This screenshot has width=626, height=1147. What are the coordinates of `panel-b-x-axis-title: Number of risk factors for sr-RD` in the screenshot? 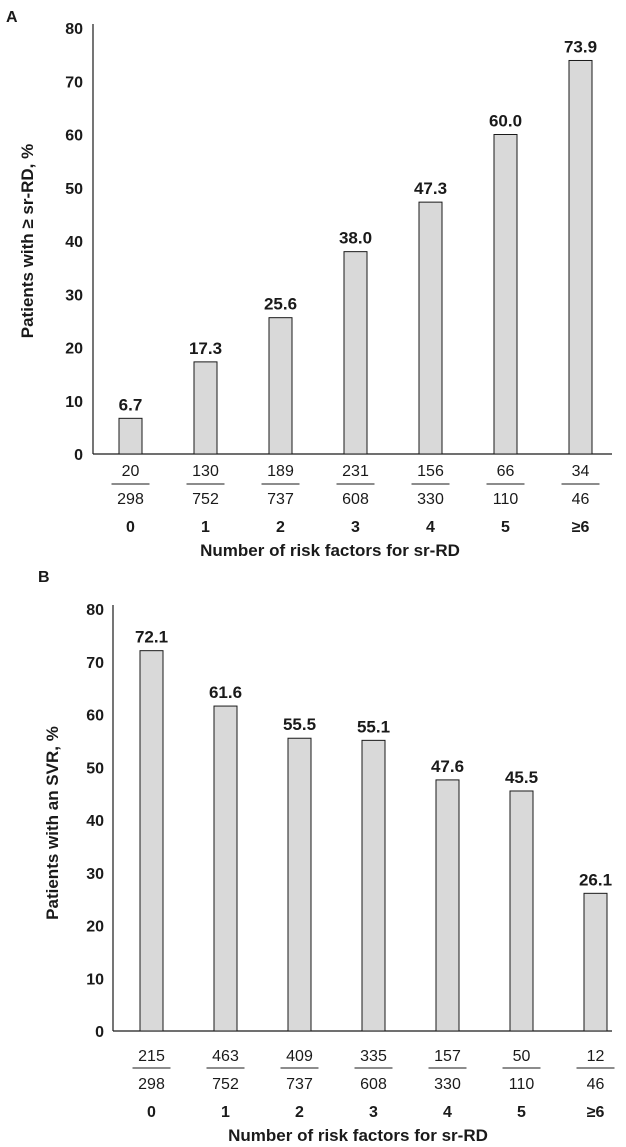 It's located at (358, 1135).